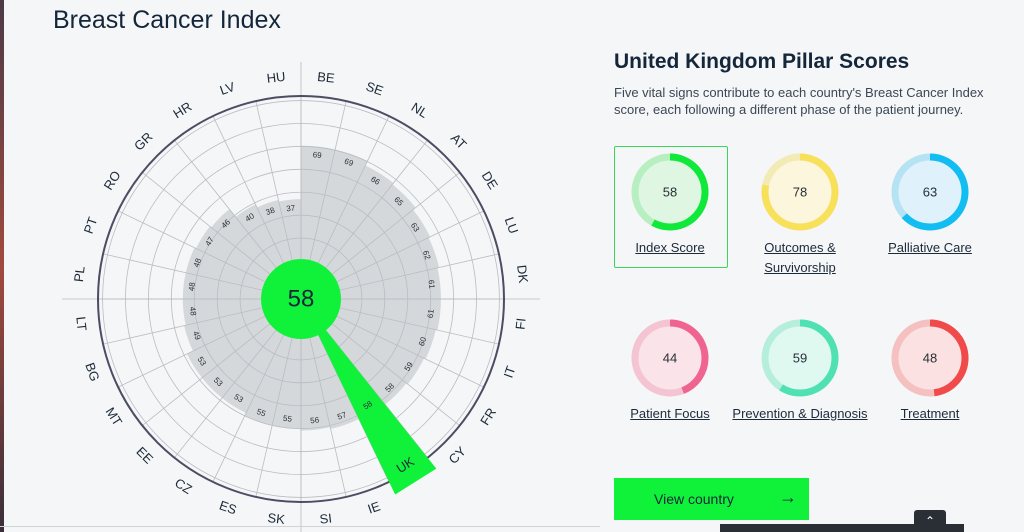 The height and width of the screenshot is (532, 1024). I want to click on value-label-PL: 48, so click(192, 286).